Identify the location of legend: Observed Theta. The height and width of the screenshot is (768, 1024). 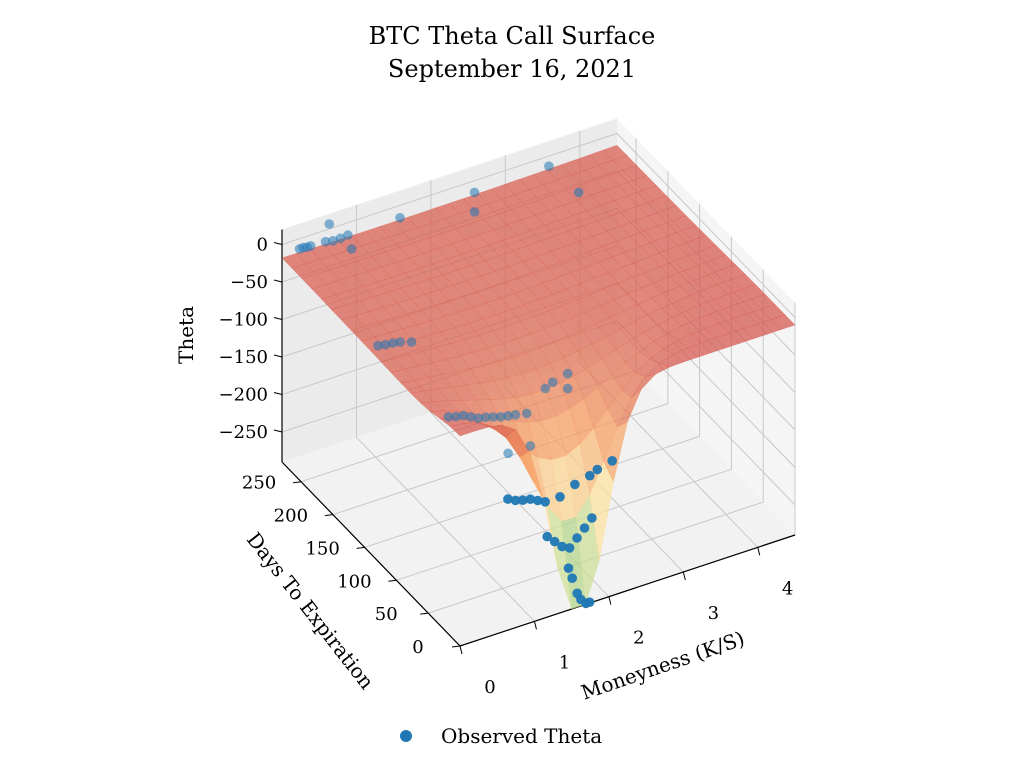
(501, 736).